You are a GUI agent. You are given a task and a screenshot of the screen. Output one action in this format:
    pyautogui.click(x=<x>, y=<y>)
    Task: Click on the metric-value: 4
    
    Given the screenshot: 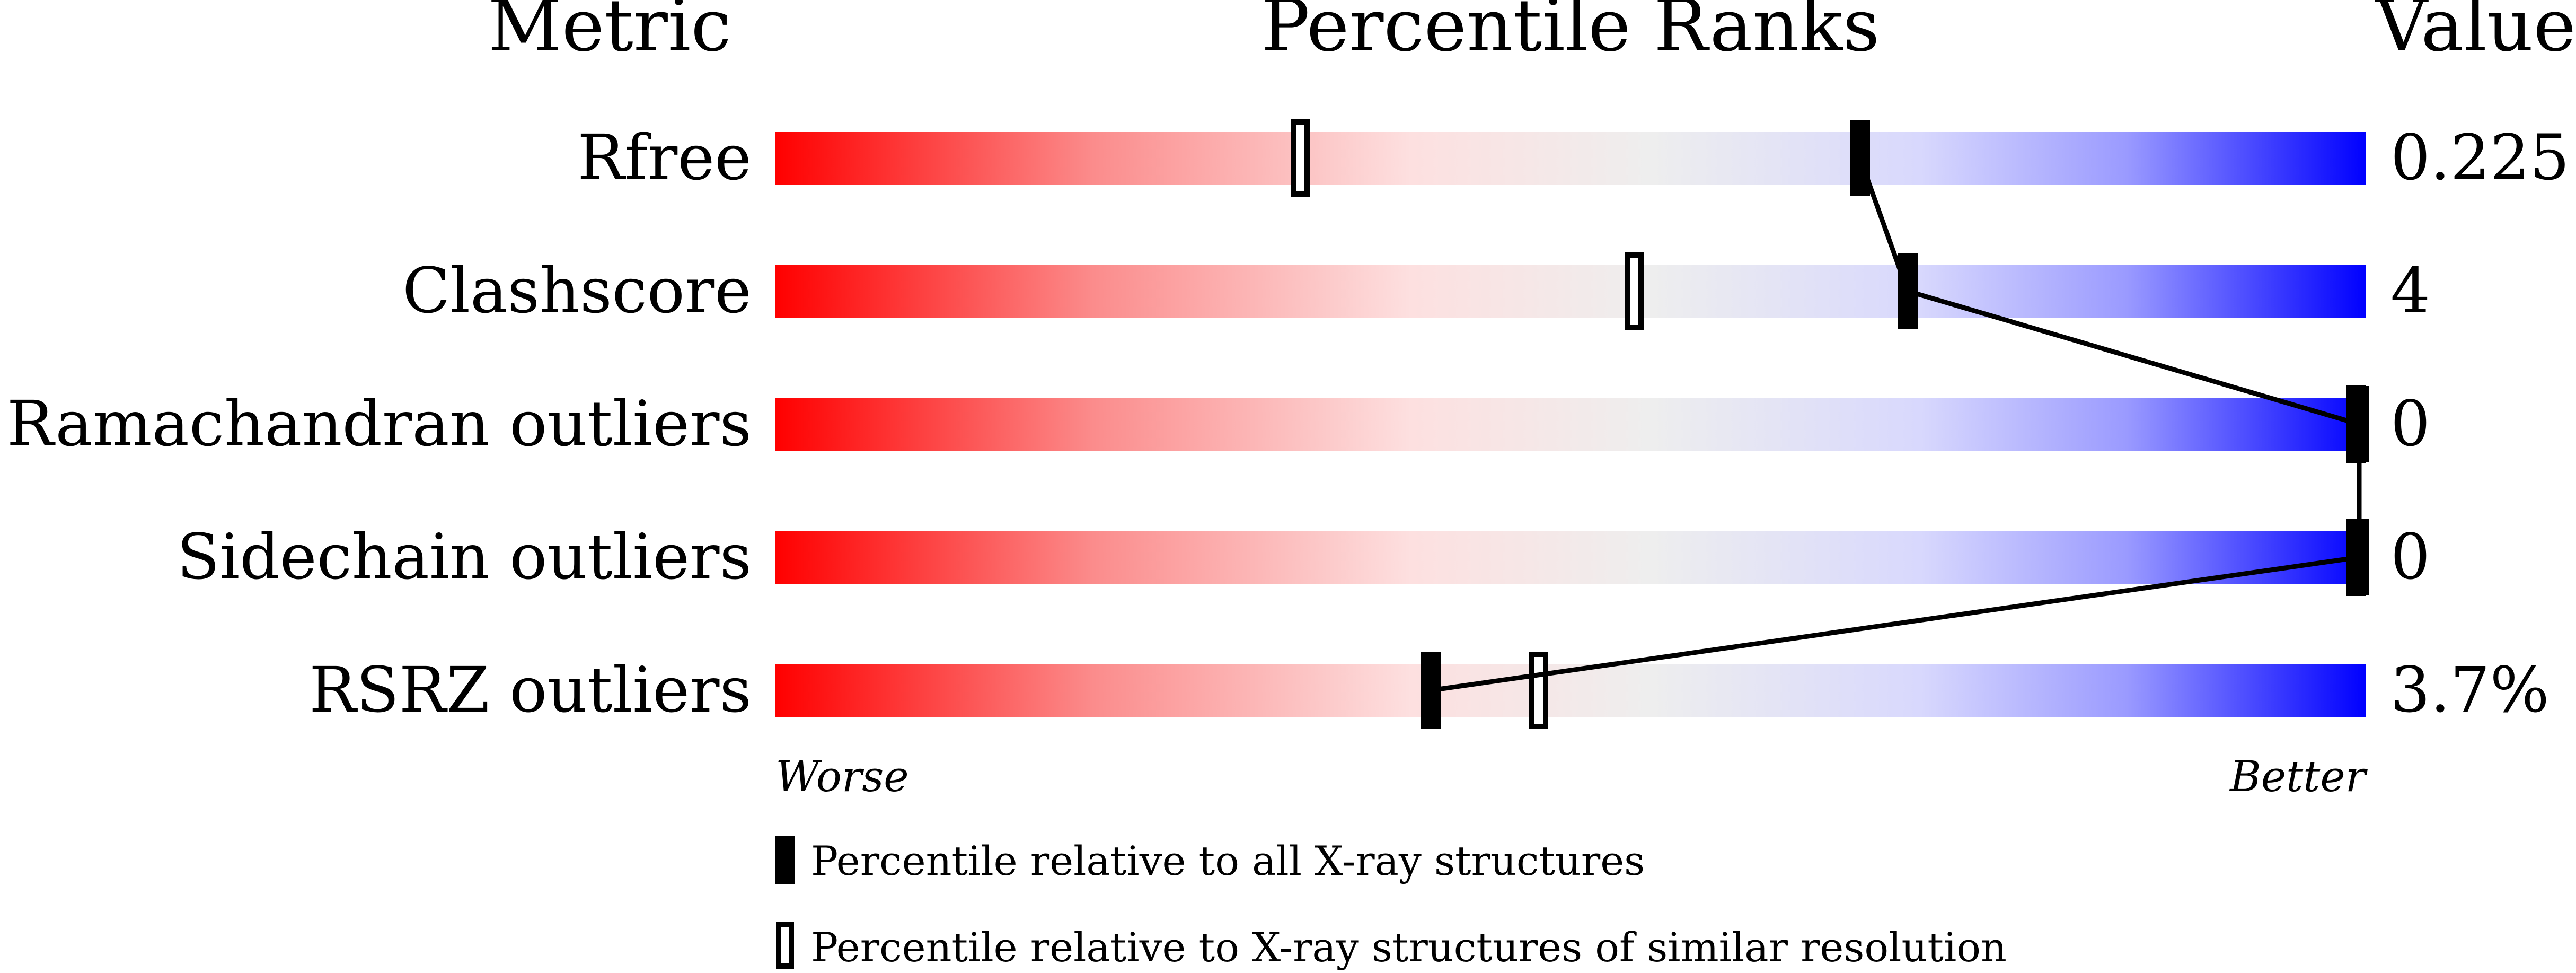 What is the action you would take?
    pyautogui.click(x=2410, y=290)
    